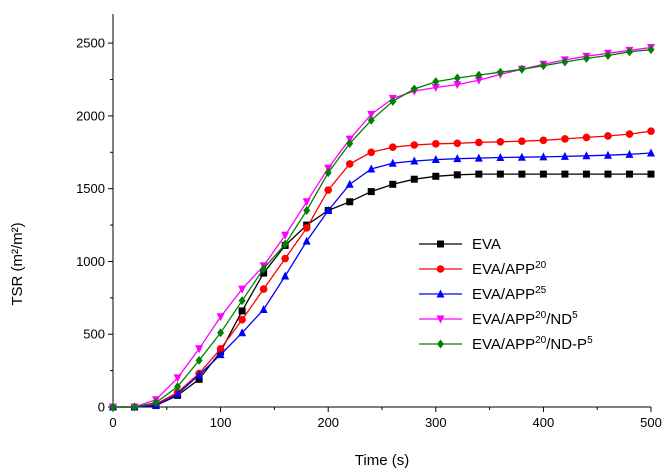 This screenshot has width=668, height=470. I want to click on legend-entry: EVA/APP20, so click(483, 269).